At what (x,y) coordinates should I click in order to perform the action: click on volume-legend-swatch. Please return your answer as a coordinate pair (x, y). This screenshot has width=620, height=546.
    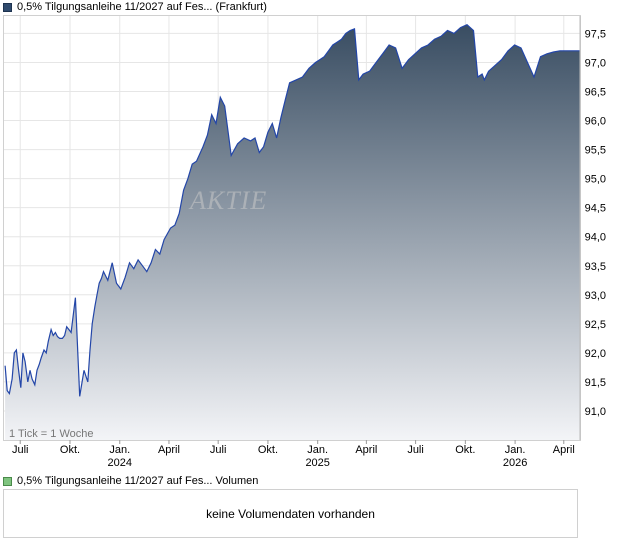
    Looking at the image, I should click on (7, 481).